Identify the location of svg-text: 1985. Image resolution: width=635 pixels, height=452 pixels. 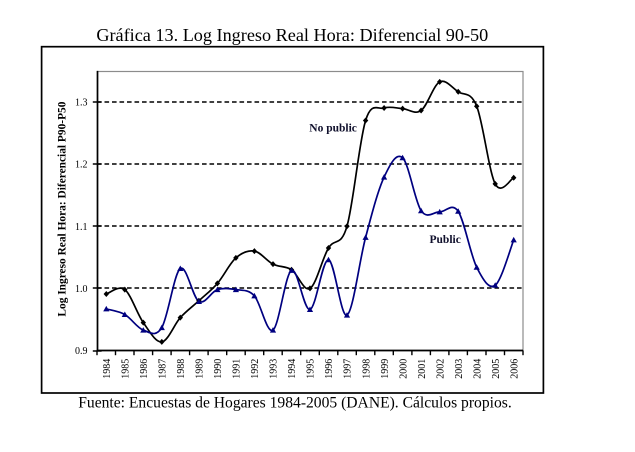
(126, 369).